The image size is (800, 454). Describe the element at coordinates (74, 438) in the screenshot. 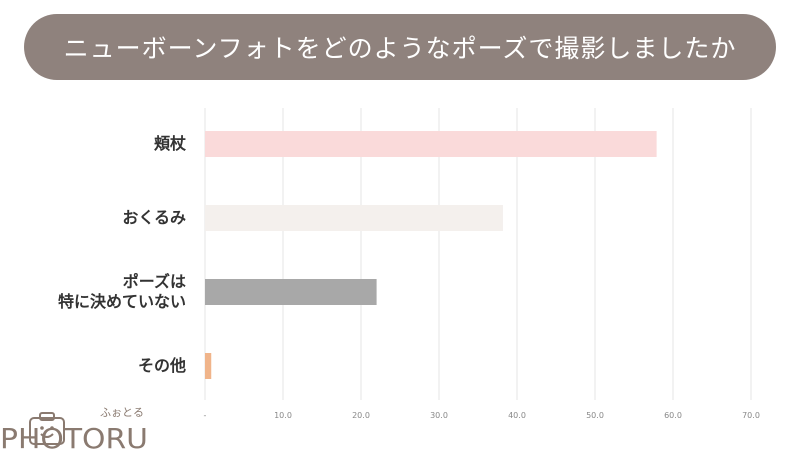

I see `logo-text: PHOTORU` at that location.